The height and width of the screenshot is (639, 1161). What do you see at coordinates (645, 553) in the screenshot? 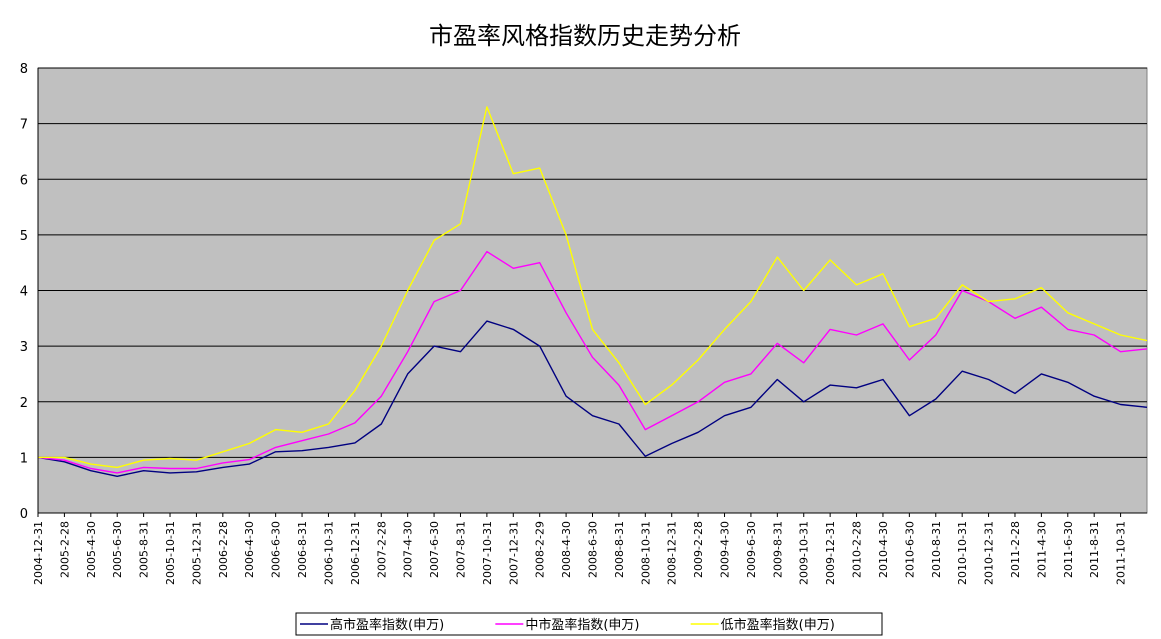
I see `x-tick-label: 2008-10-31` at bounding box center [645, 553].